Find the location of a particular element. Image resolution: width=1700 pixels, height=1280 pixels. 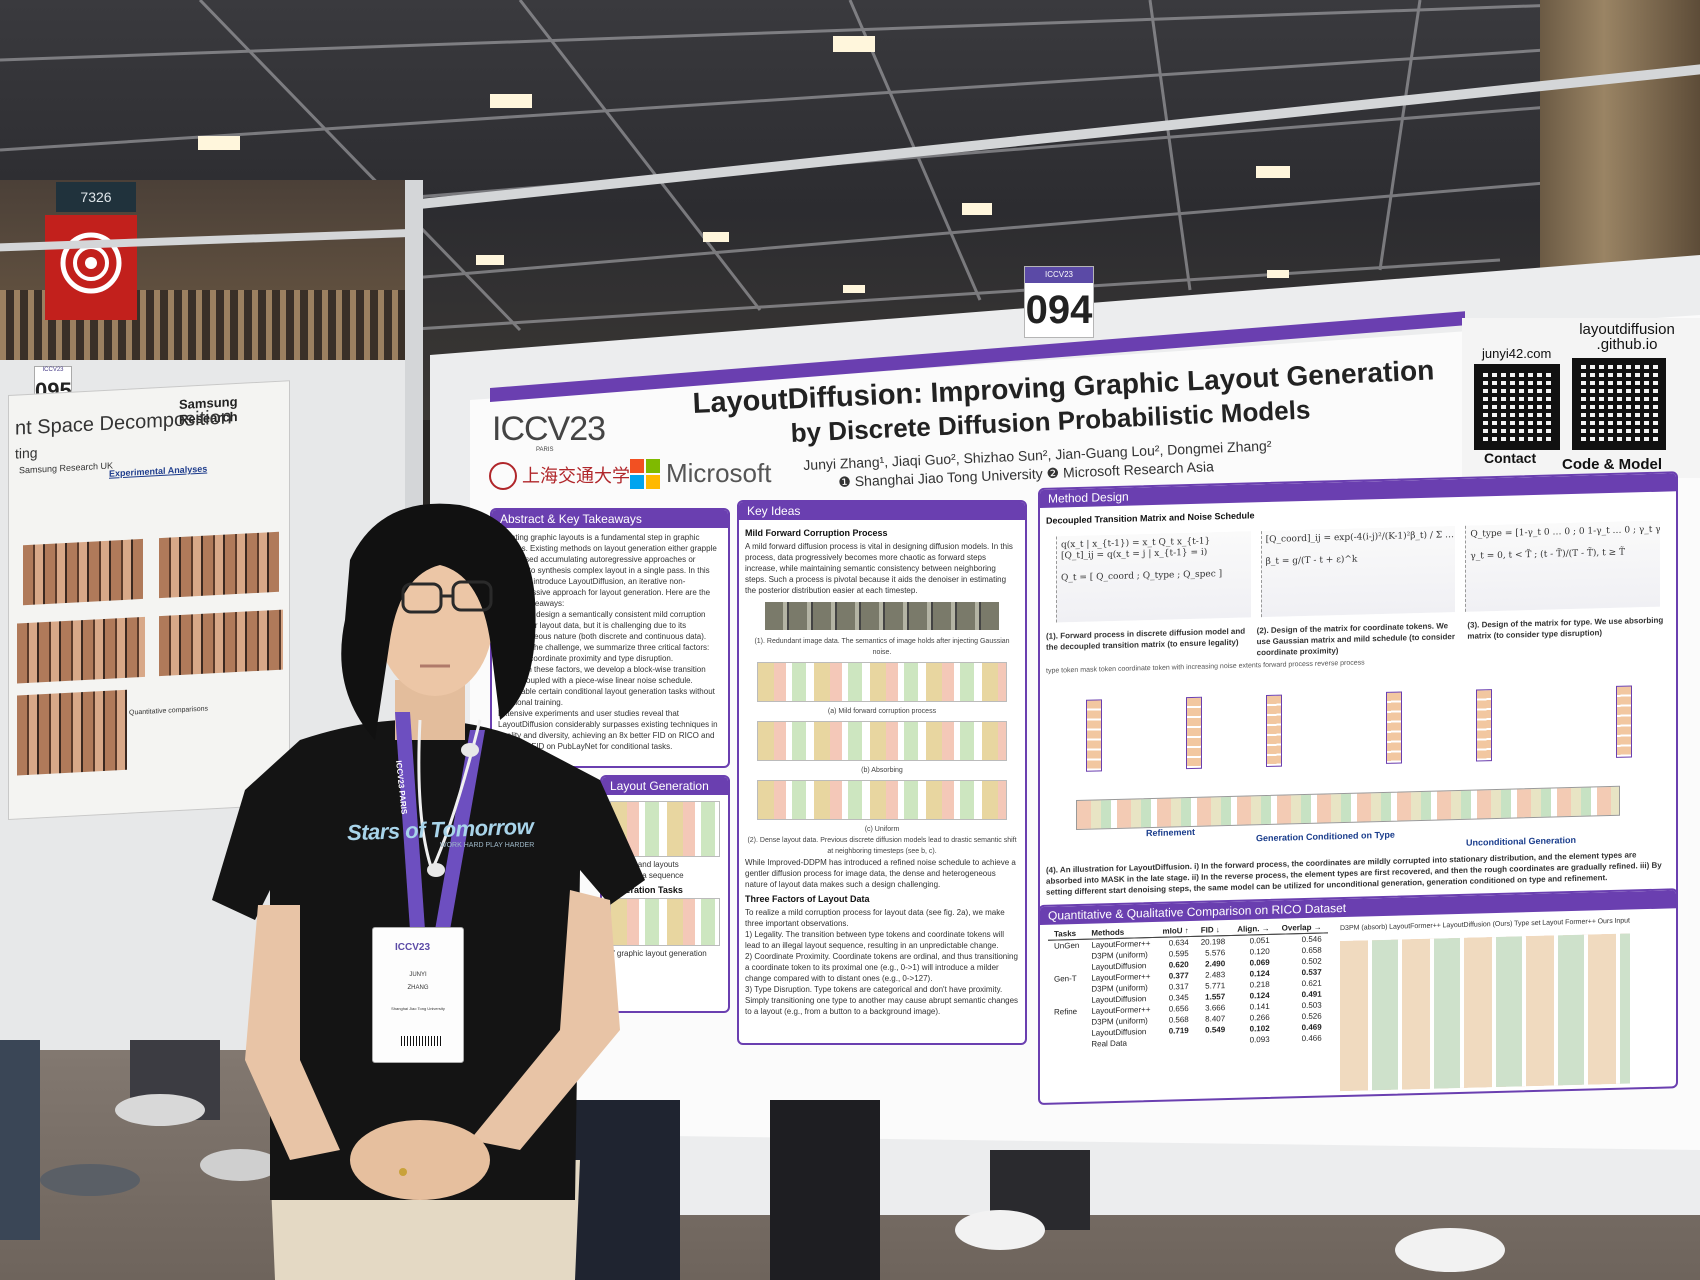

key-ideas-subheading: Mild Forward Corruption Process is located at coordinates (816, 533).